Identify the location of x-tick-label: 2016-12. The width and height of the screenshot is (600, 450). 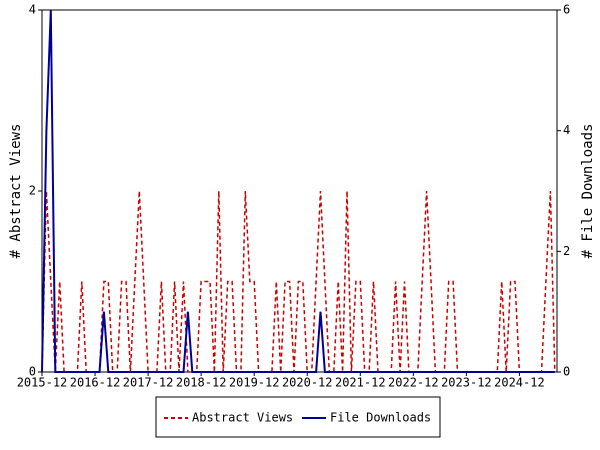
(95, 383).